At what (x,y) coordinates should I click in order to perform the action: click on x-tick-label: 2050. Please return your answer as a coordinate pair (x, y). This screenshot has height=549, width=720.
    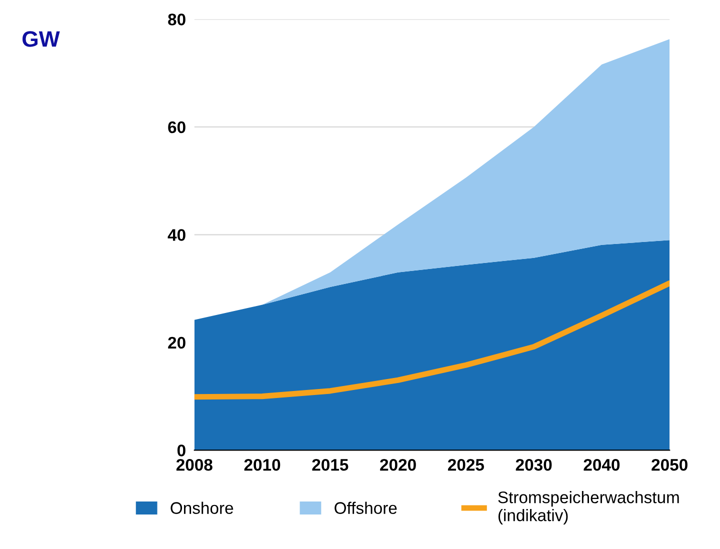
    Looking at the image, I should click on (670, 464).